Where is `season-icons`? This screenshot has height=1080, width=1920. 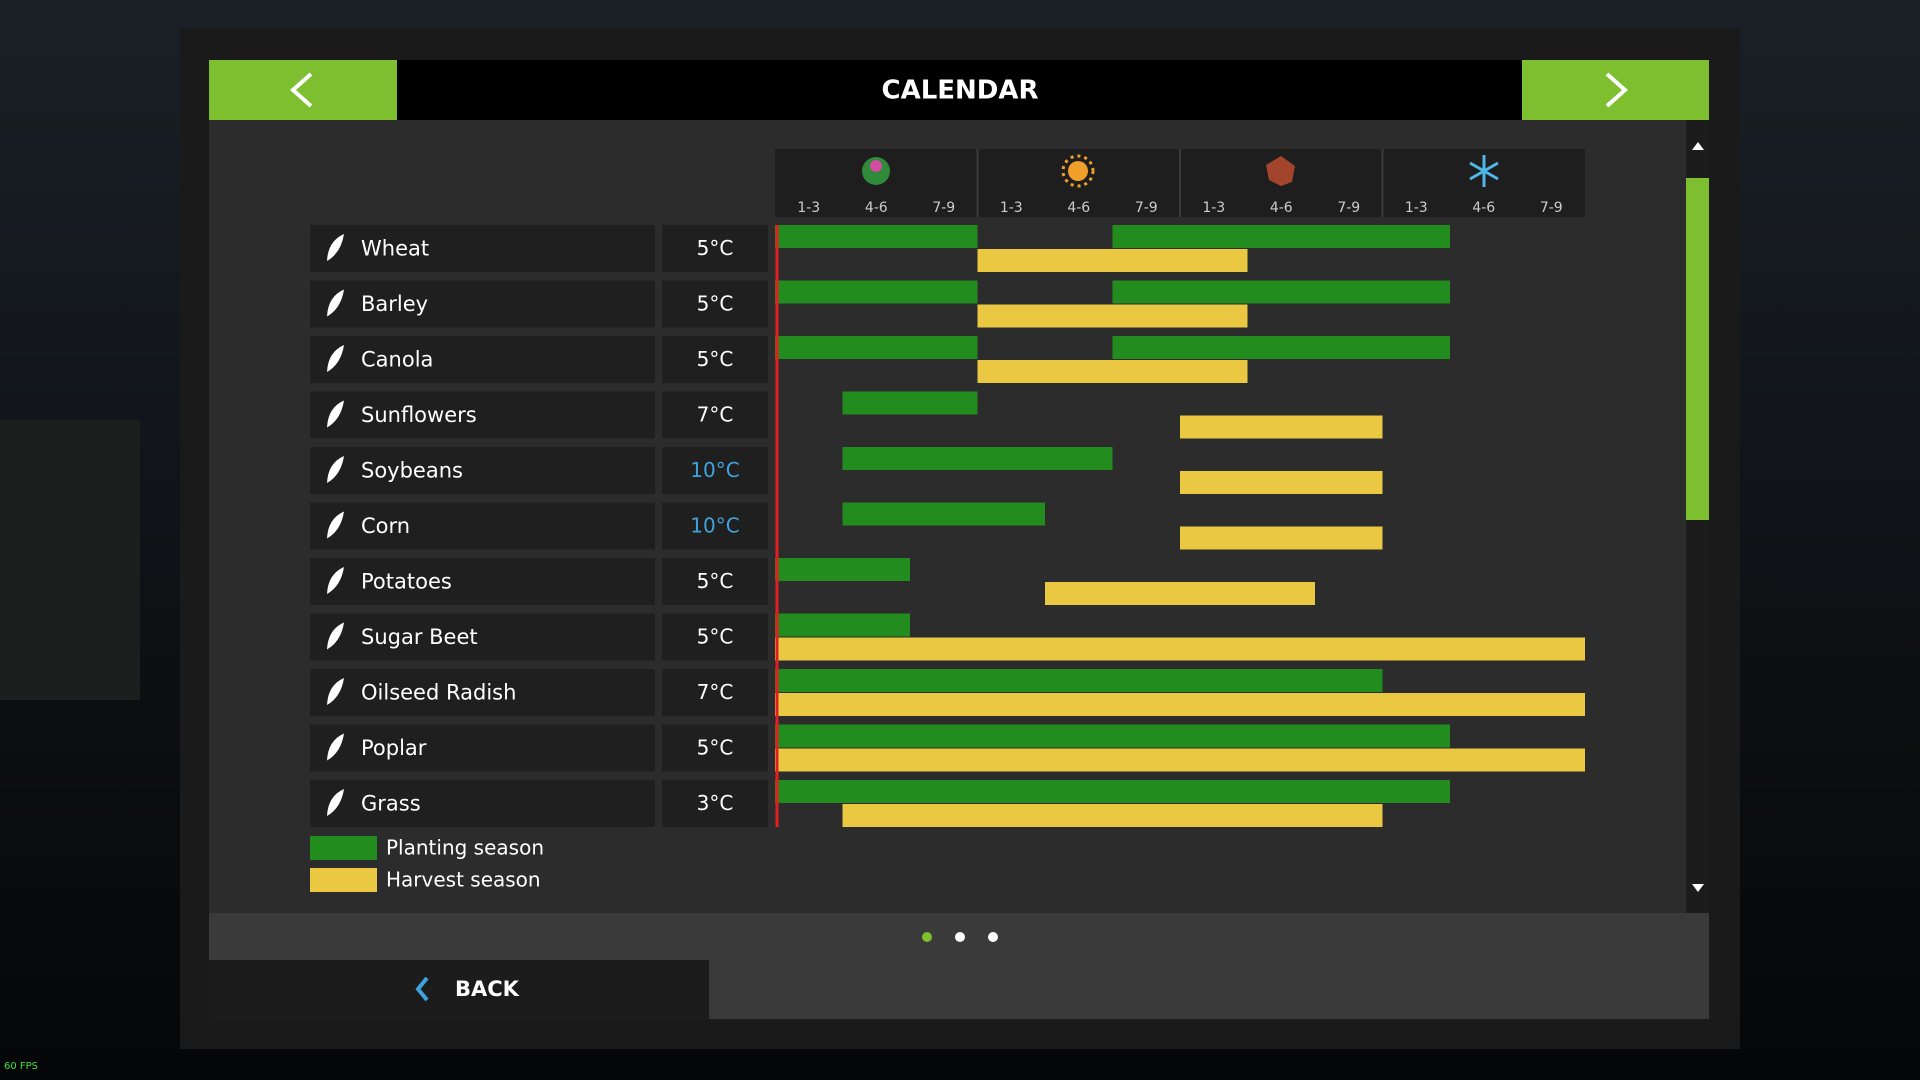 season-icons is located at coordinates (1180, 171).